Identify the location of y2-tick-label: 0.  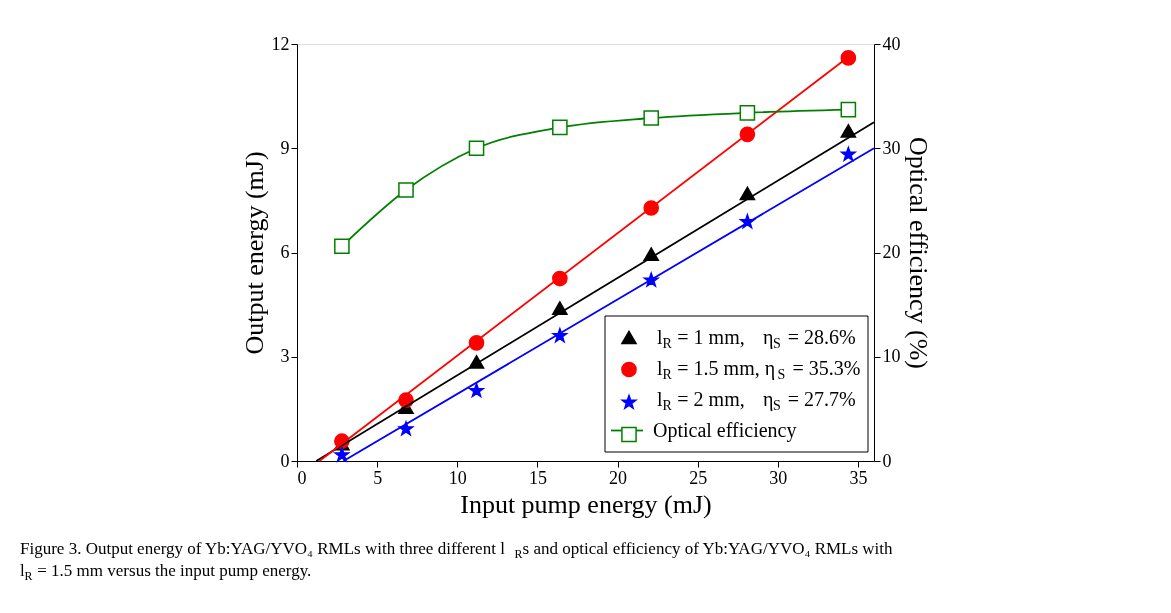
(887, 460).